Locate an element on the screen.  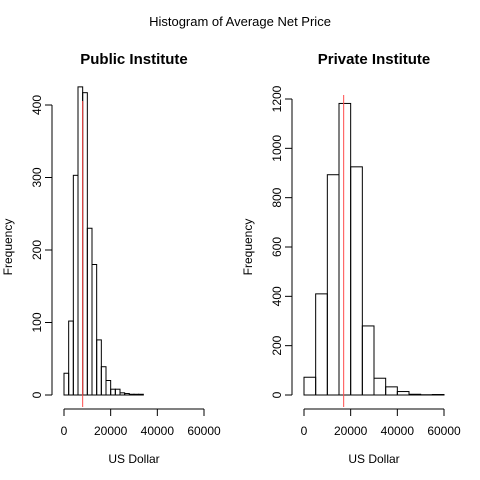
figure-title: Histogram of Average Net Price is located at coordinates (240, 21).